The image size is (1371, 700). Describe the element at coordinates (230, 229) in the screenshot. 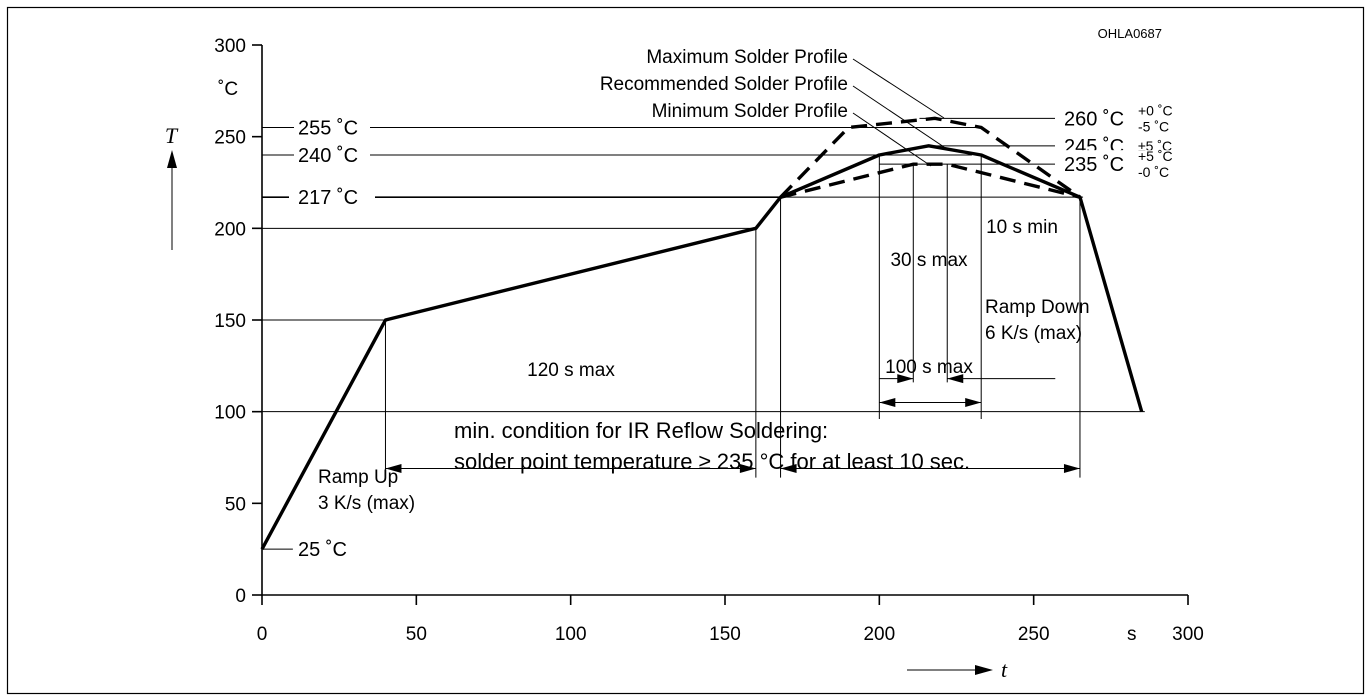

I see `y-tick-label-4: 200` at that location.